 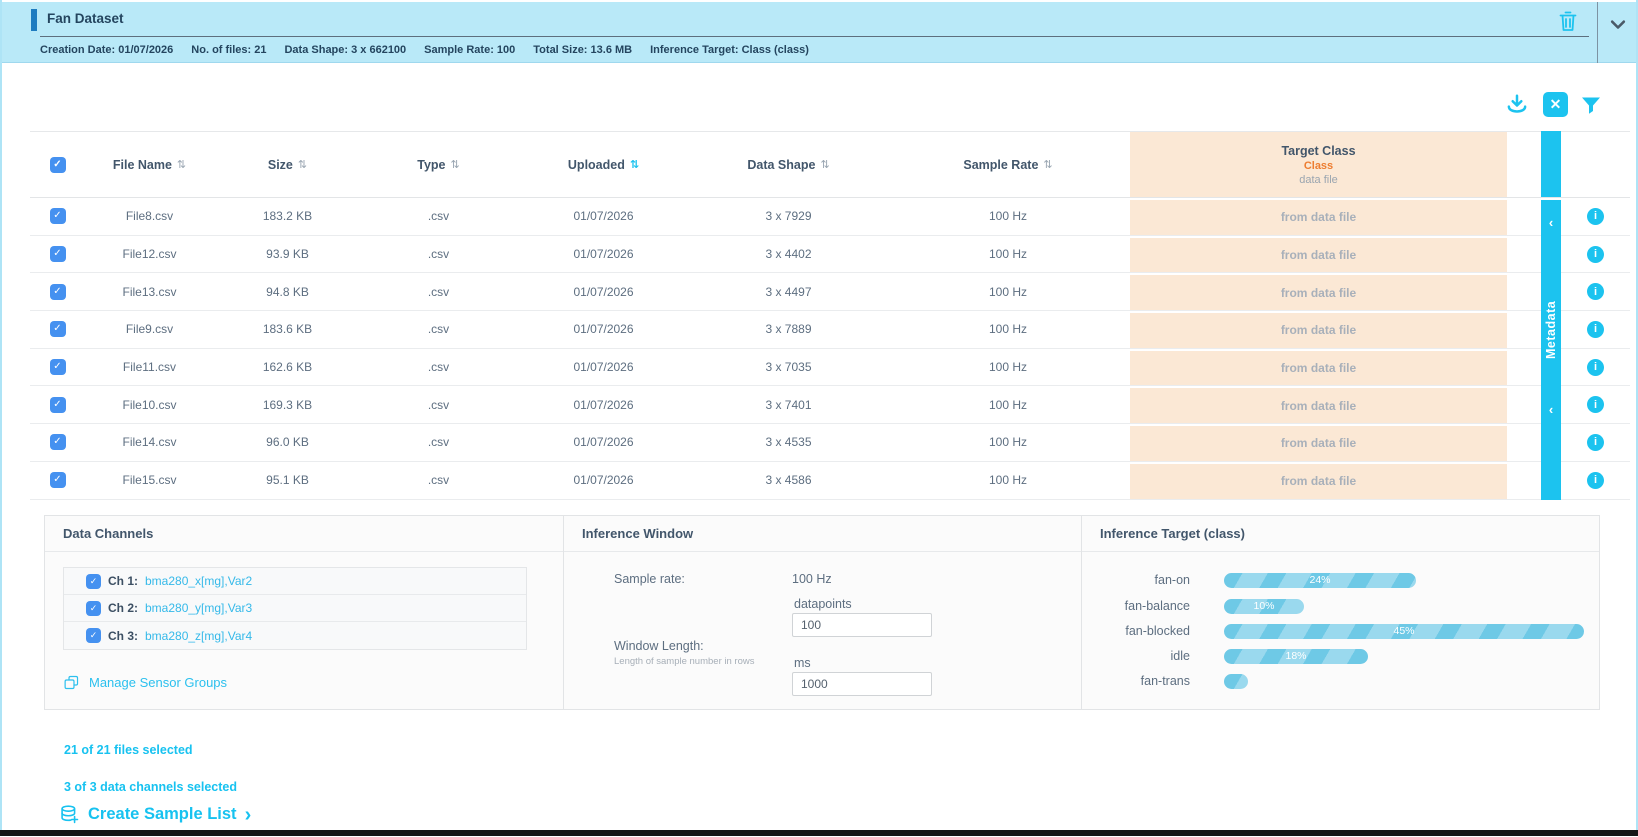 What do you see at coordinates (1157, 606) in the screenshot?
I see `class-label: fan-balance` at bounding box center [1157, 606].